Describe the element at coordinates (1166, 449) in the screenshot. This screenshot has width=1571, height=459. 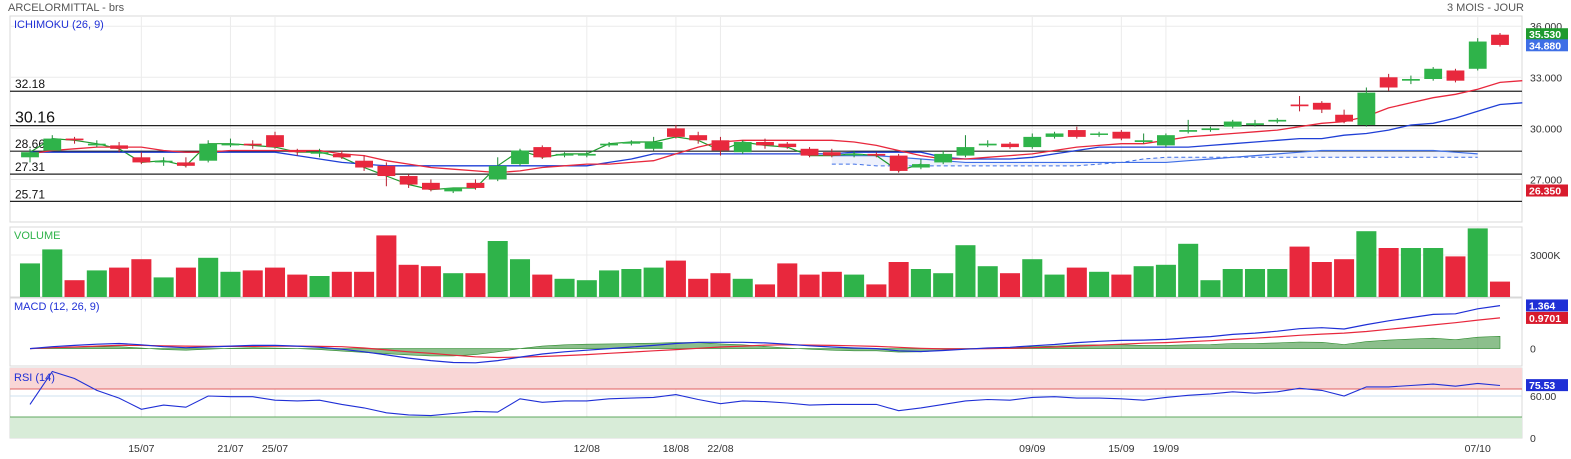
I see `x-tick-label: 19/09` at that location.